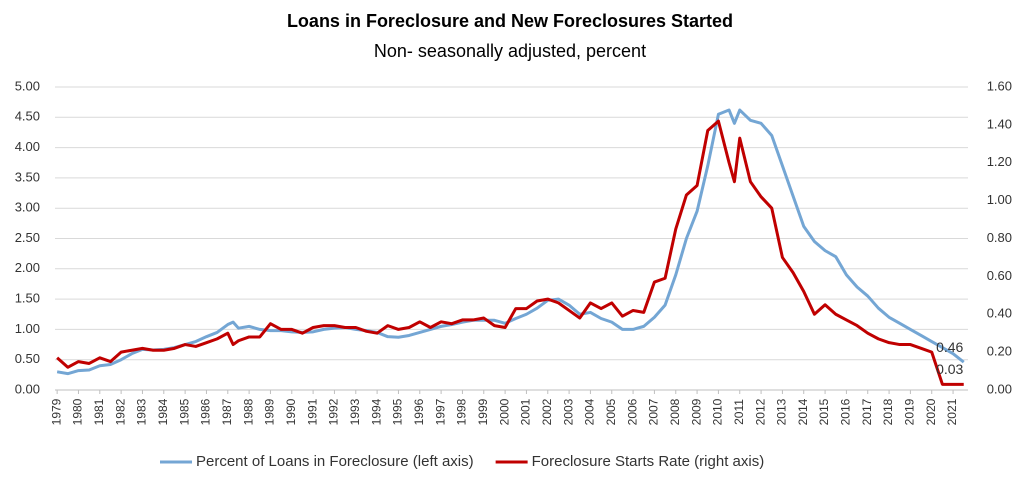 Image resolution: width=1024 pixels, height=487 pixels. Describe the element at coordinates (526, 411) in the screenshot. I see `x-tick-label: 2001` at that location.